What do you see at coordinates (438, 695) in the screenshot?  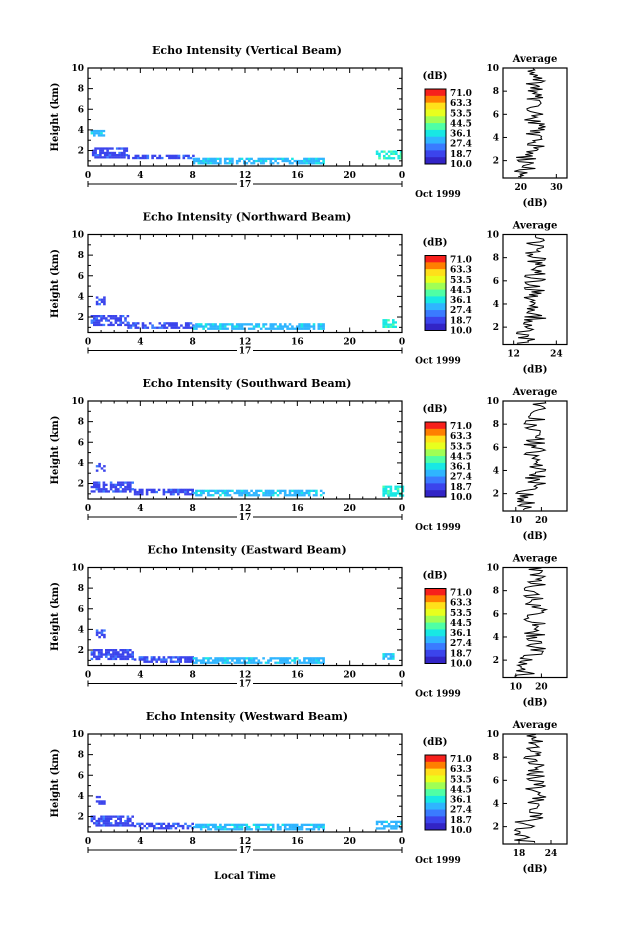 I see `date-label: Oct 1999` at bounding box center [438, 695].